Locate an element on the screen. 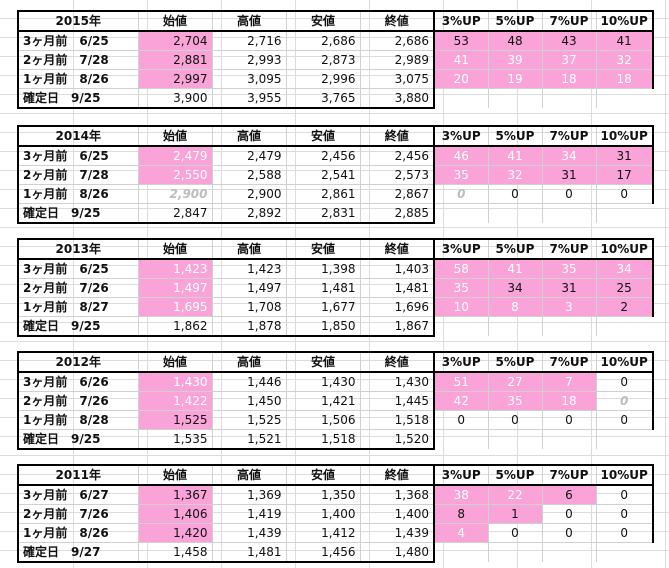  year-label: 2015年 is located at coordinates (78, 21).